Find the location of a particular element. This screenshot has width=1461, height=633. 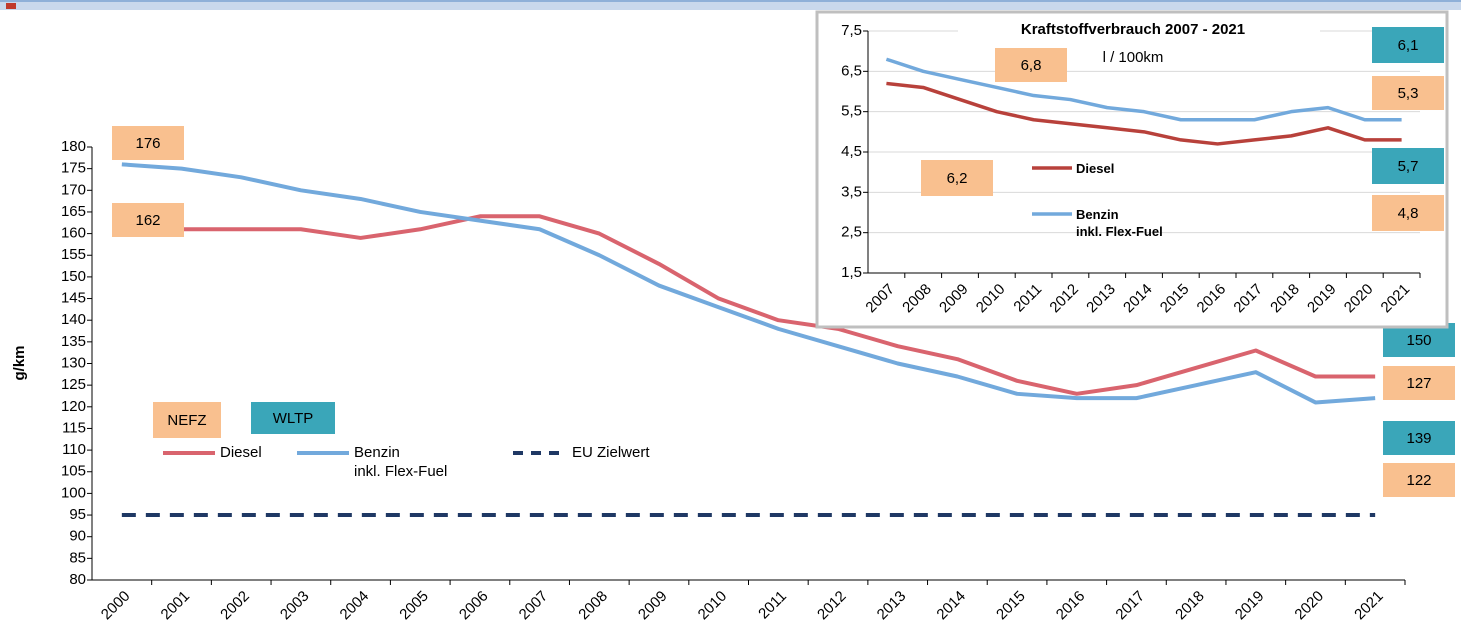

annotation: 162 is located at coordinates (147, 220).